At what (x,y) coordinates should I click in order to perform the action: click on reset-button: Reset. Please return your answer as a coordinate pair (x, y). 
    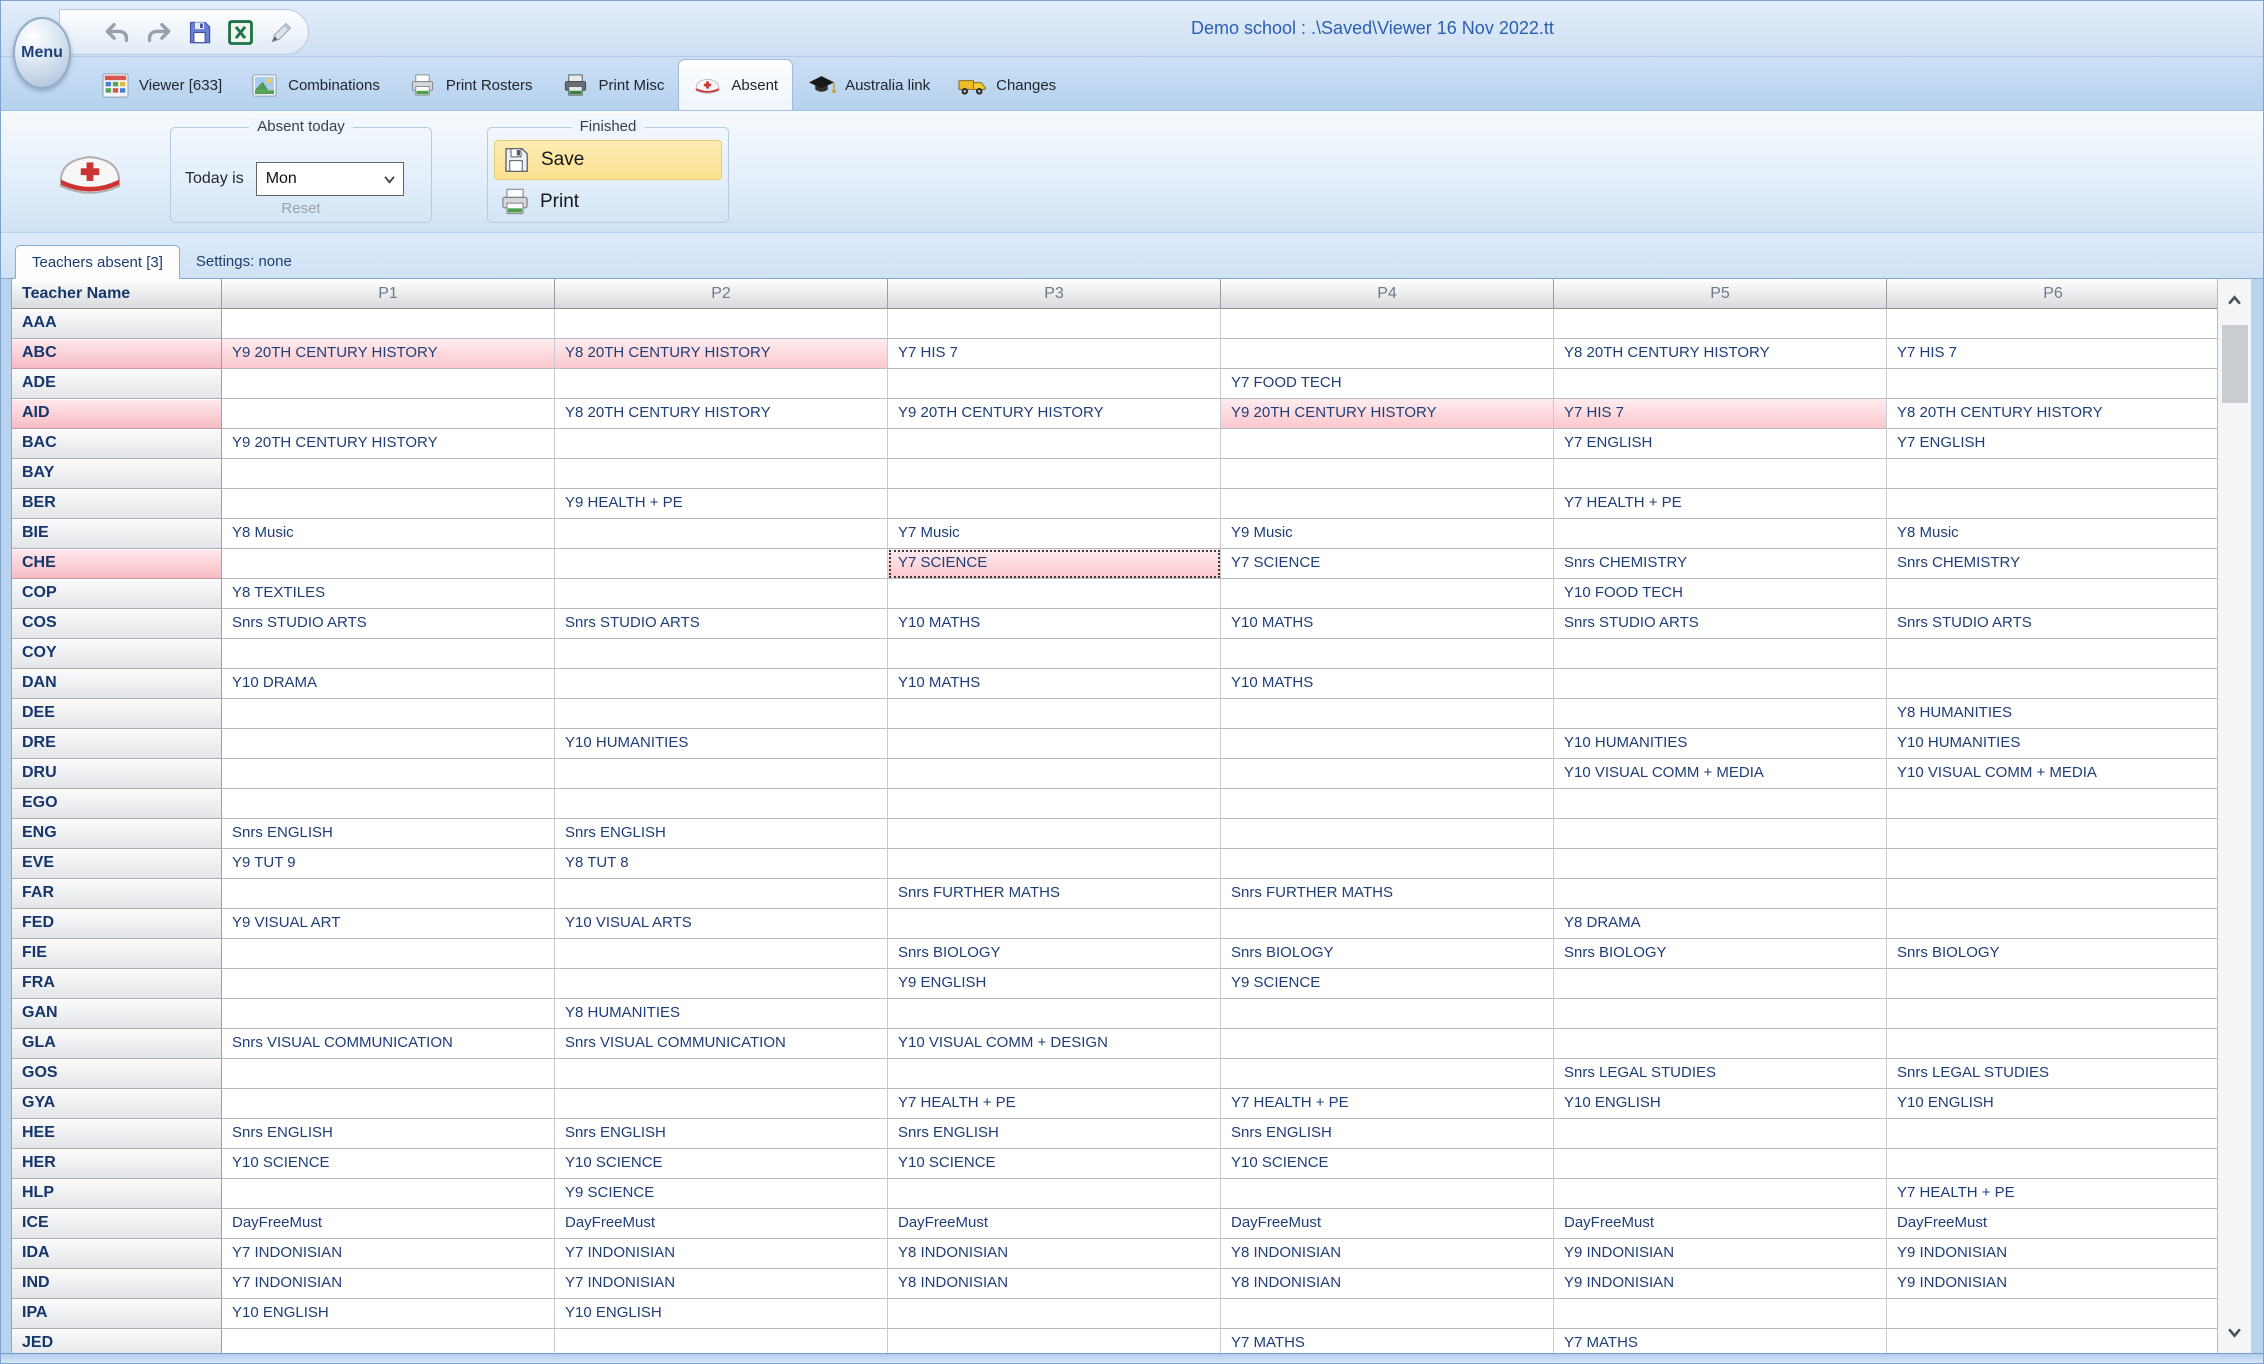
    Looking at the image, I should click on (301, 208).